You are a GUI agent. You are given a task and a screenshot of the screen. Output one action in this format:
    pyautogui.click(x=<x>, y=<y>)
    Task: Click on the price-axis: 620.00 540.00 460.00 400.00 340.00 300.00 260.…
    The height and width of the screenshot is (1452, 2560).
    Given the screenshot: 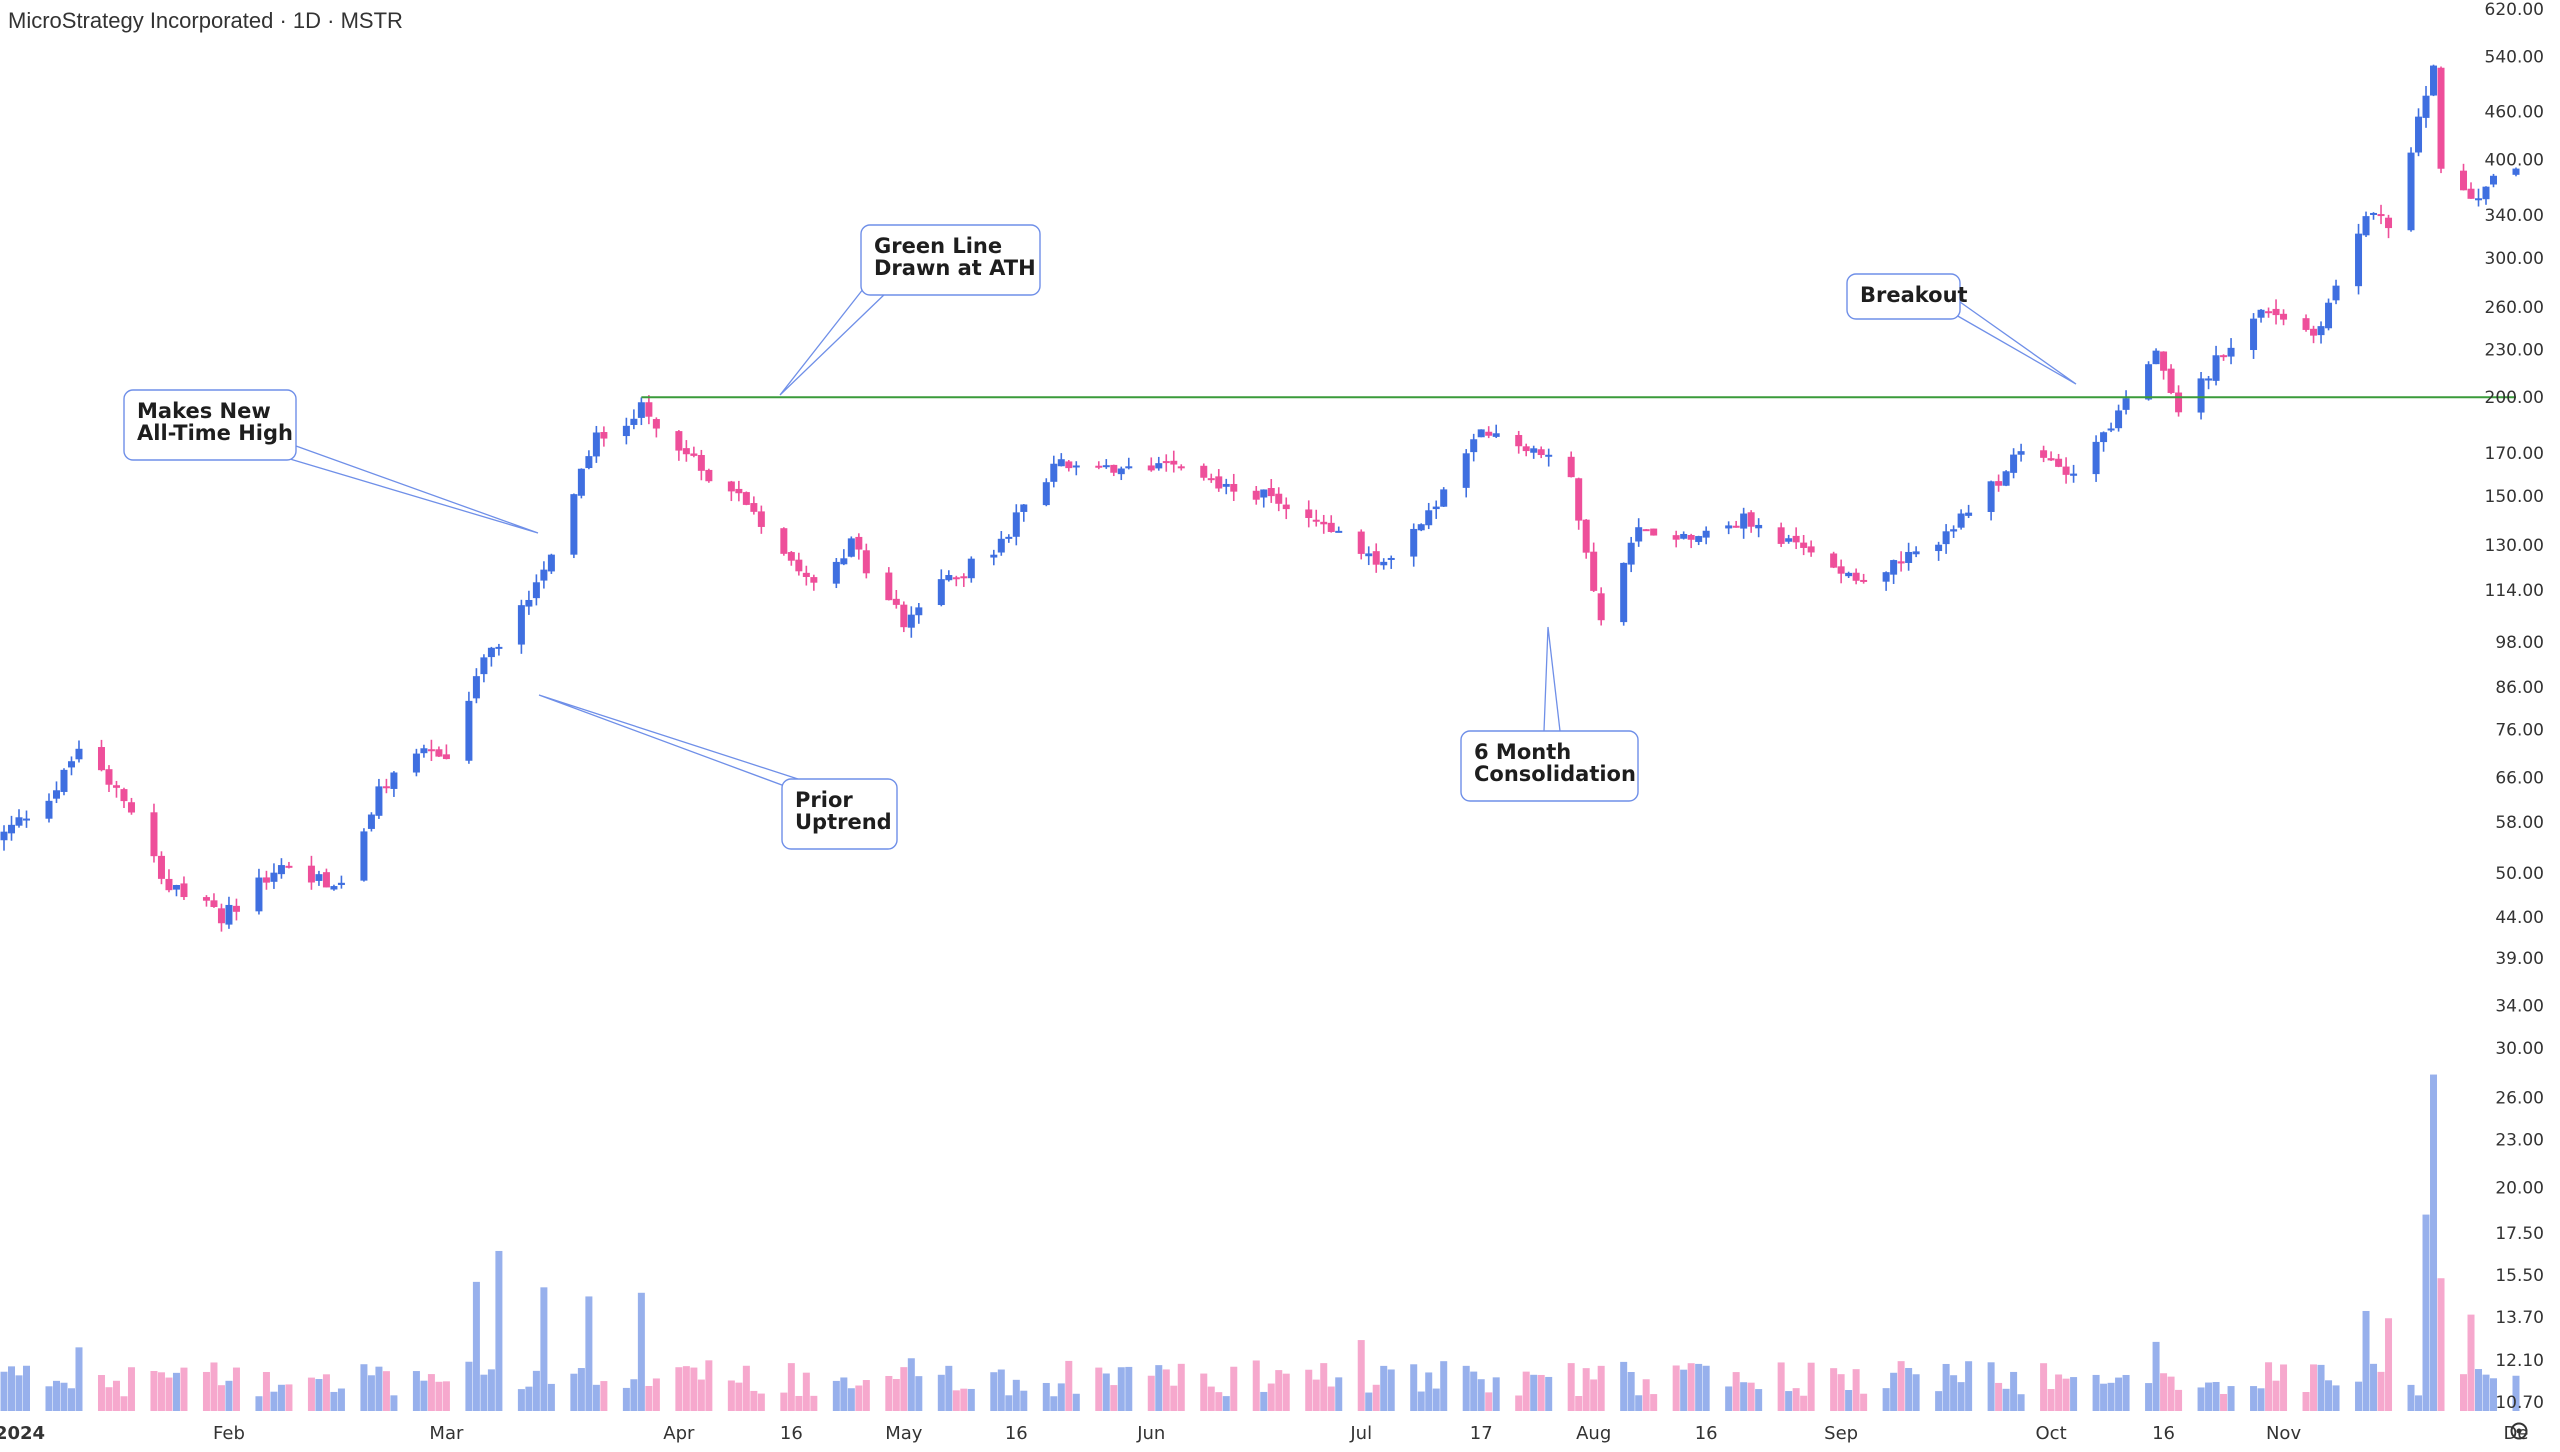 What is the action you would take?
    pyautogui.click(x=2514, y=706)
    